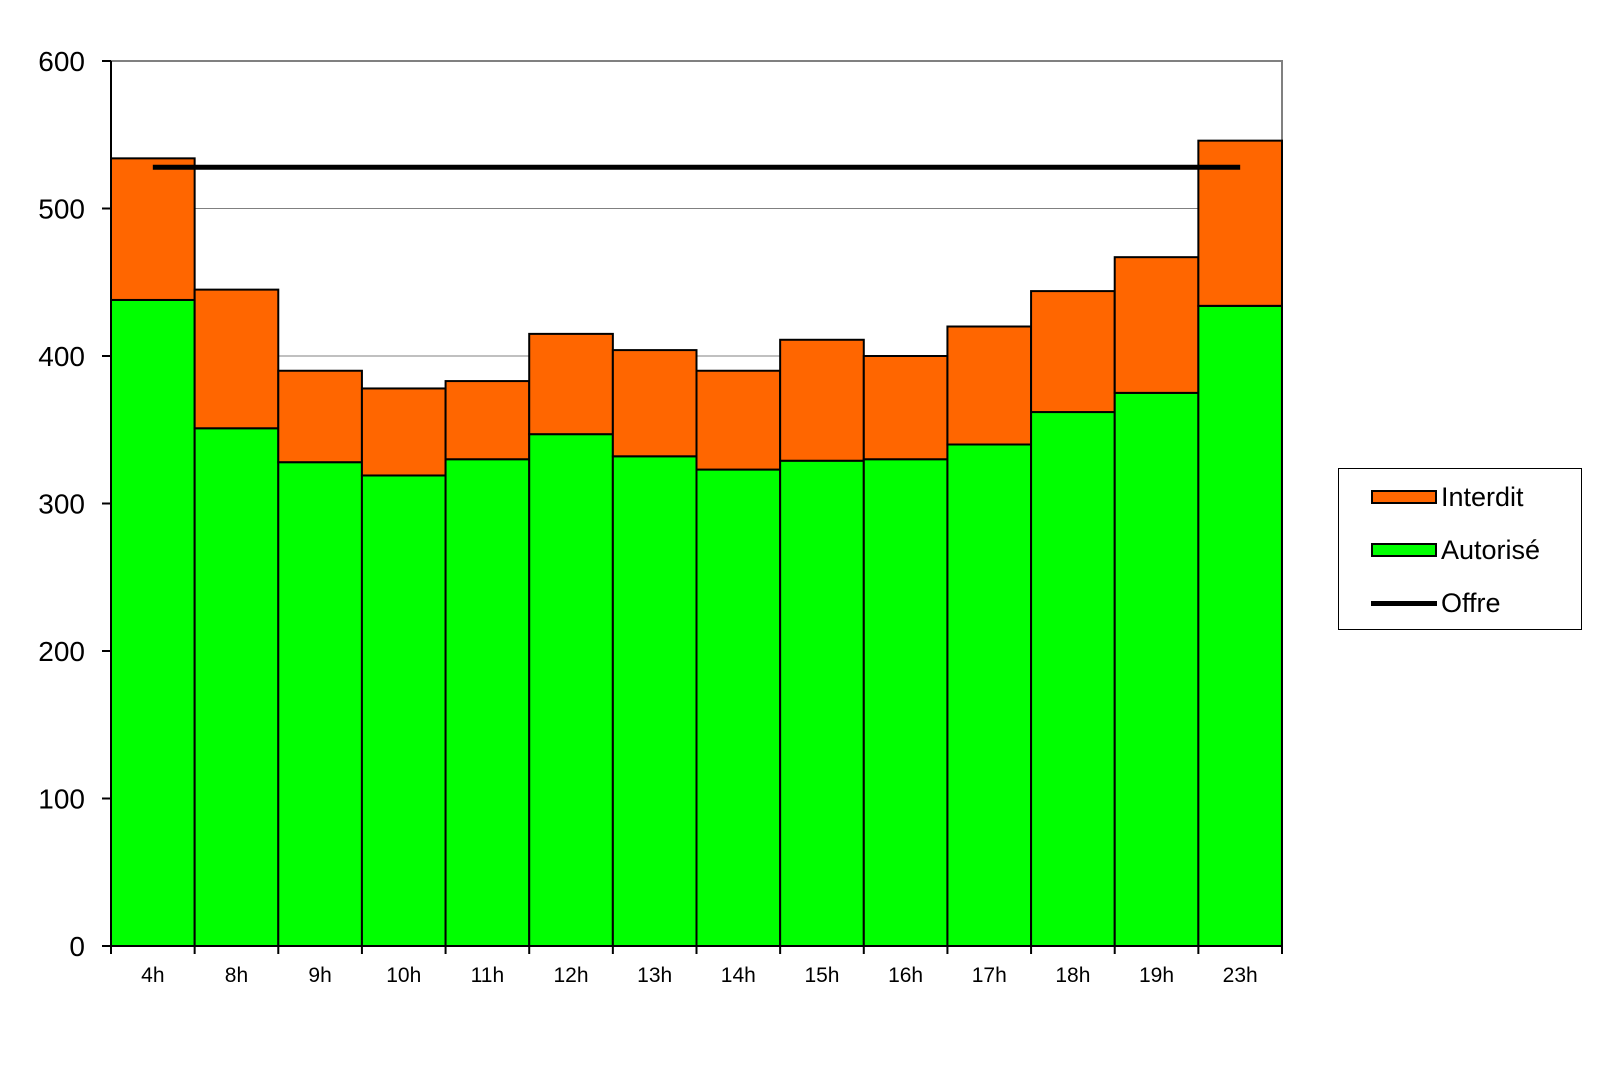 The image size is (1600, 1080). I want to click on legend-line-offre, so click(1404, 603).